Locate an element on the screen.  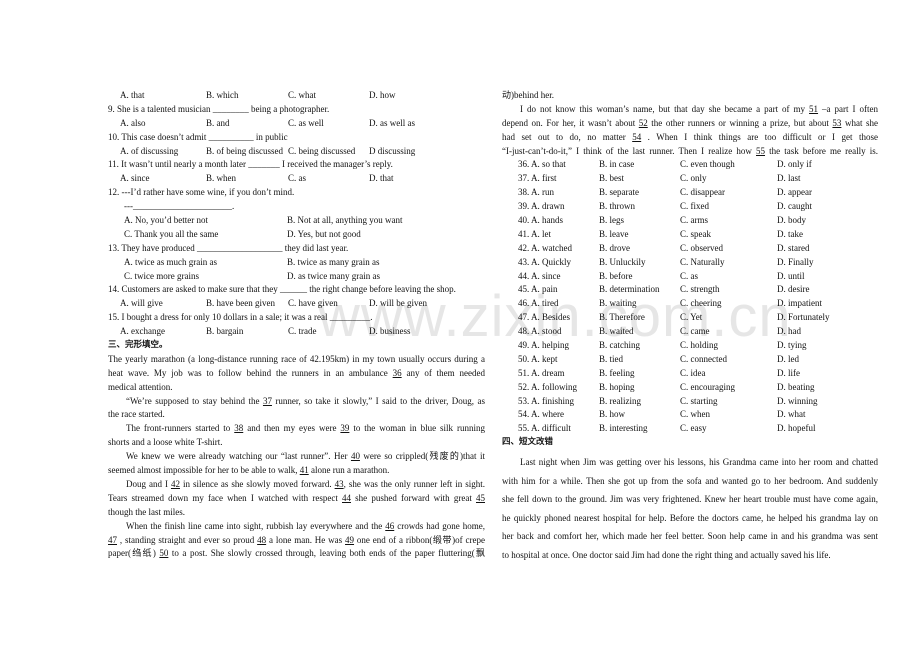
option: C. disappear is located at coordinates (702, 192).